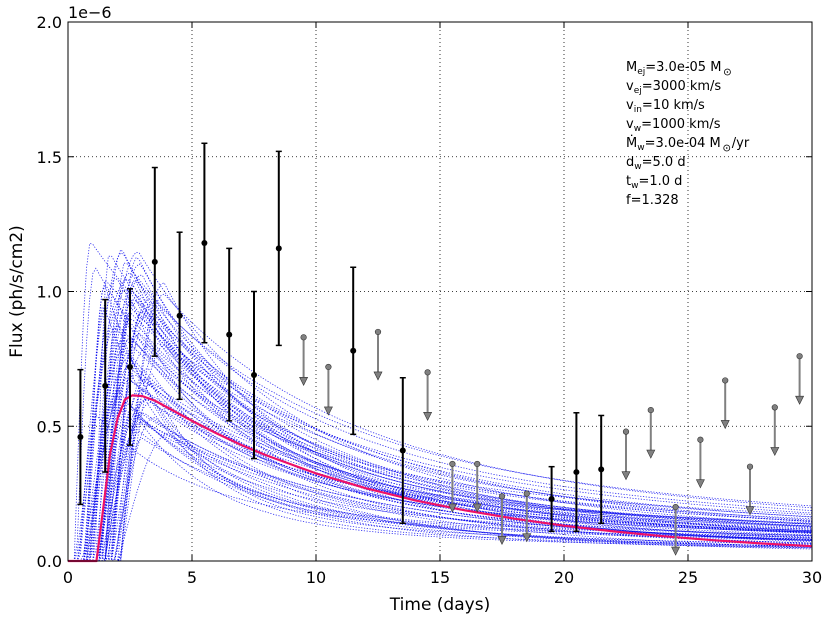 This screenshot has height=621, width=830. I want to click on x-tick-label: 10, so click(316, 577).